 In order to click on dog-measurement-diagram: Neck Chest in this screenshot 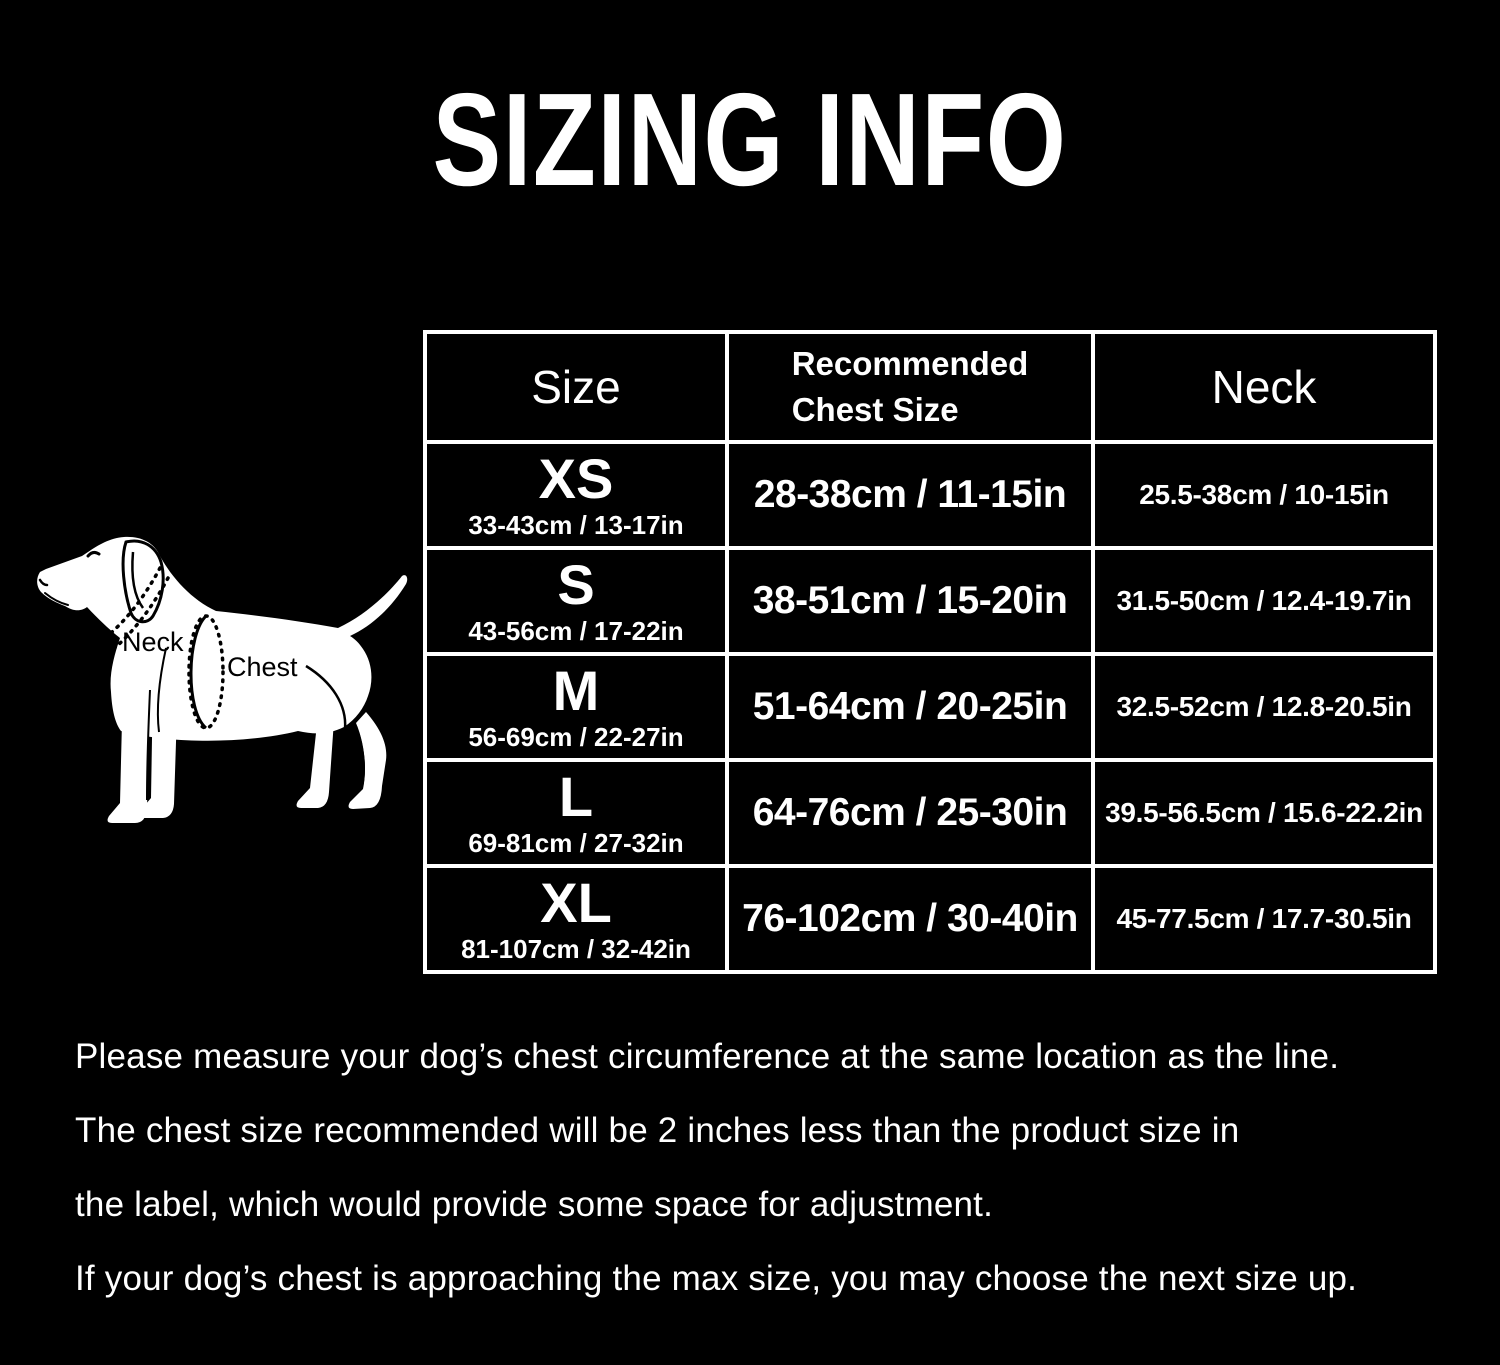, I will do `click(230, 735)`.